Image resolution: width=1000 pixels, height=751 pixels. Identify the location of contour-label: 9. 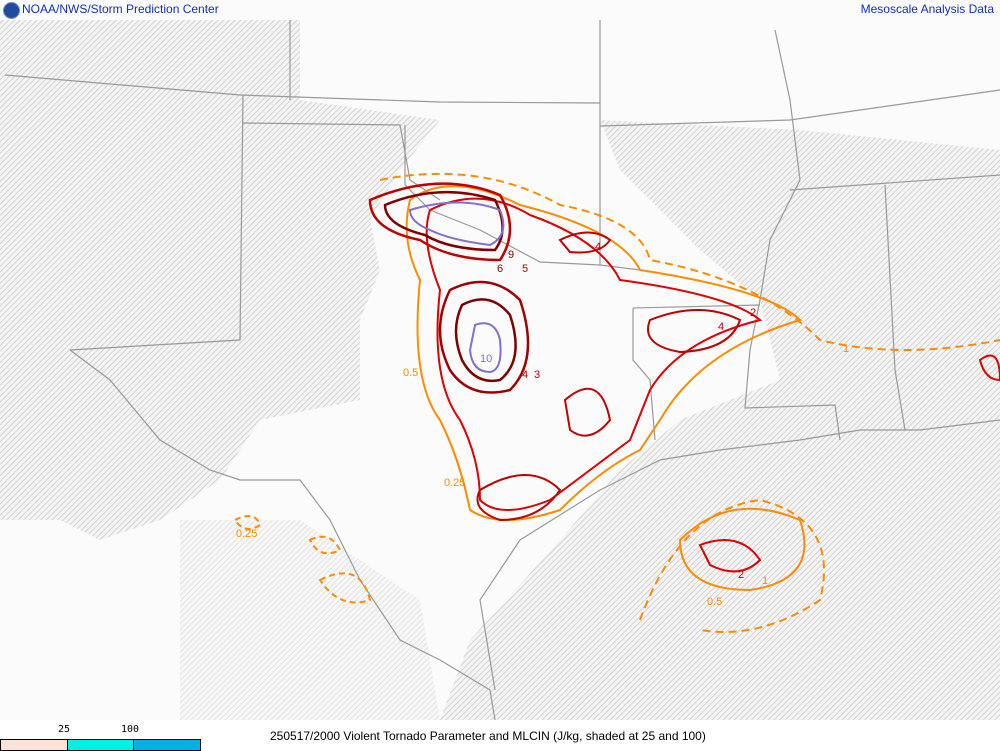
(511, 255).